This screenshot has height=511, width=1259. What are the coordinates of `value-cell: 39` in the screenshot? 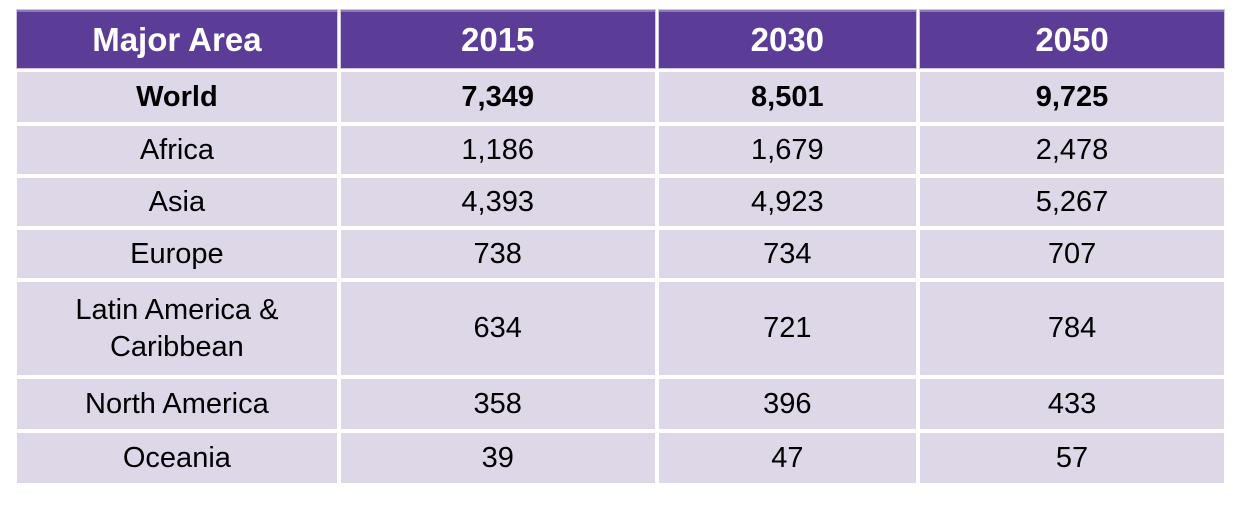 It's located at (497, 458).